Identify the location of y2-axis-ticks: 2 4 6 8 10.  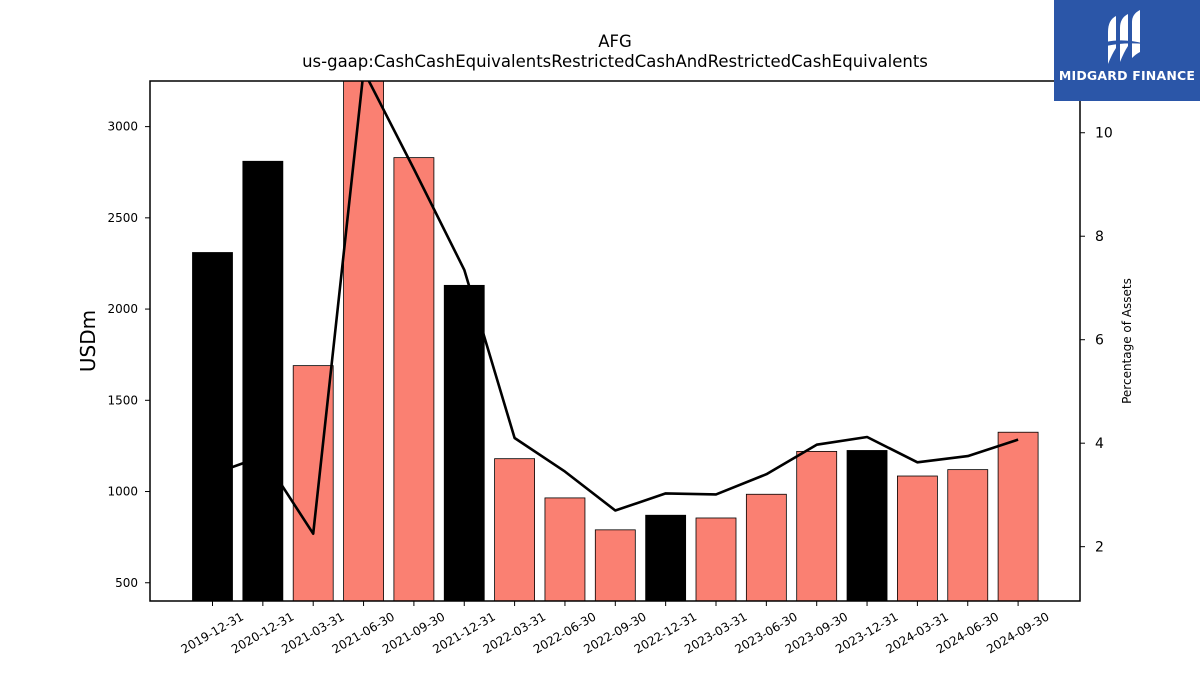
(1096, 341).